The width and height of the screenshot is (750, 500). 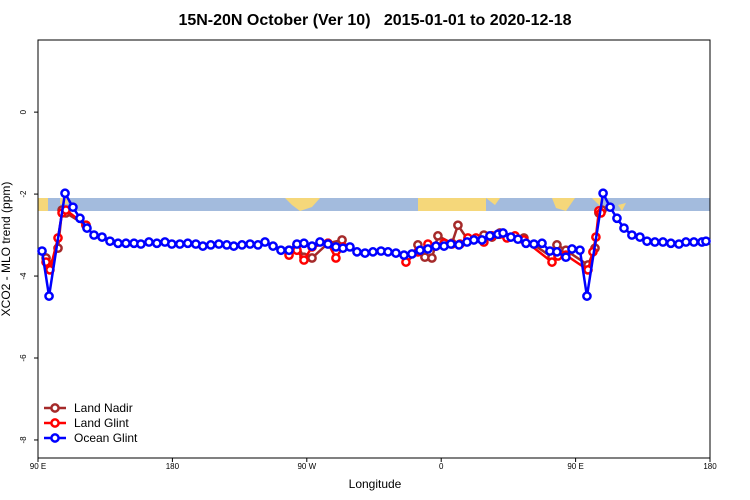 I want to click on y-axis-label: XCO2 - MLO trend (ppm), so click(x=6, y=249).